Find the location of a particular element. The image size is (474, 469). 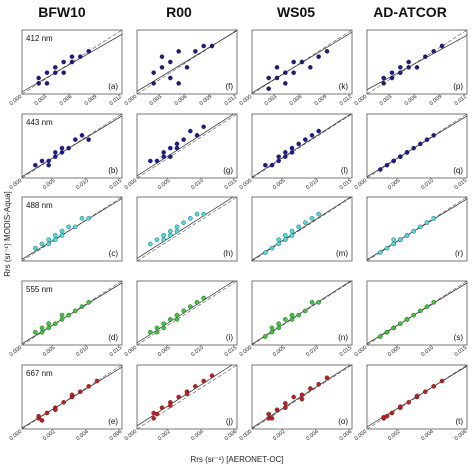

panel-letter: (r) is located at coordinates (459, 253).